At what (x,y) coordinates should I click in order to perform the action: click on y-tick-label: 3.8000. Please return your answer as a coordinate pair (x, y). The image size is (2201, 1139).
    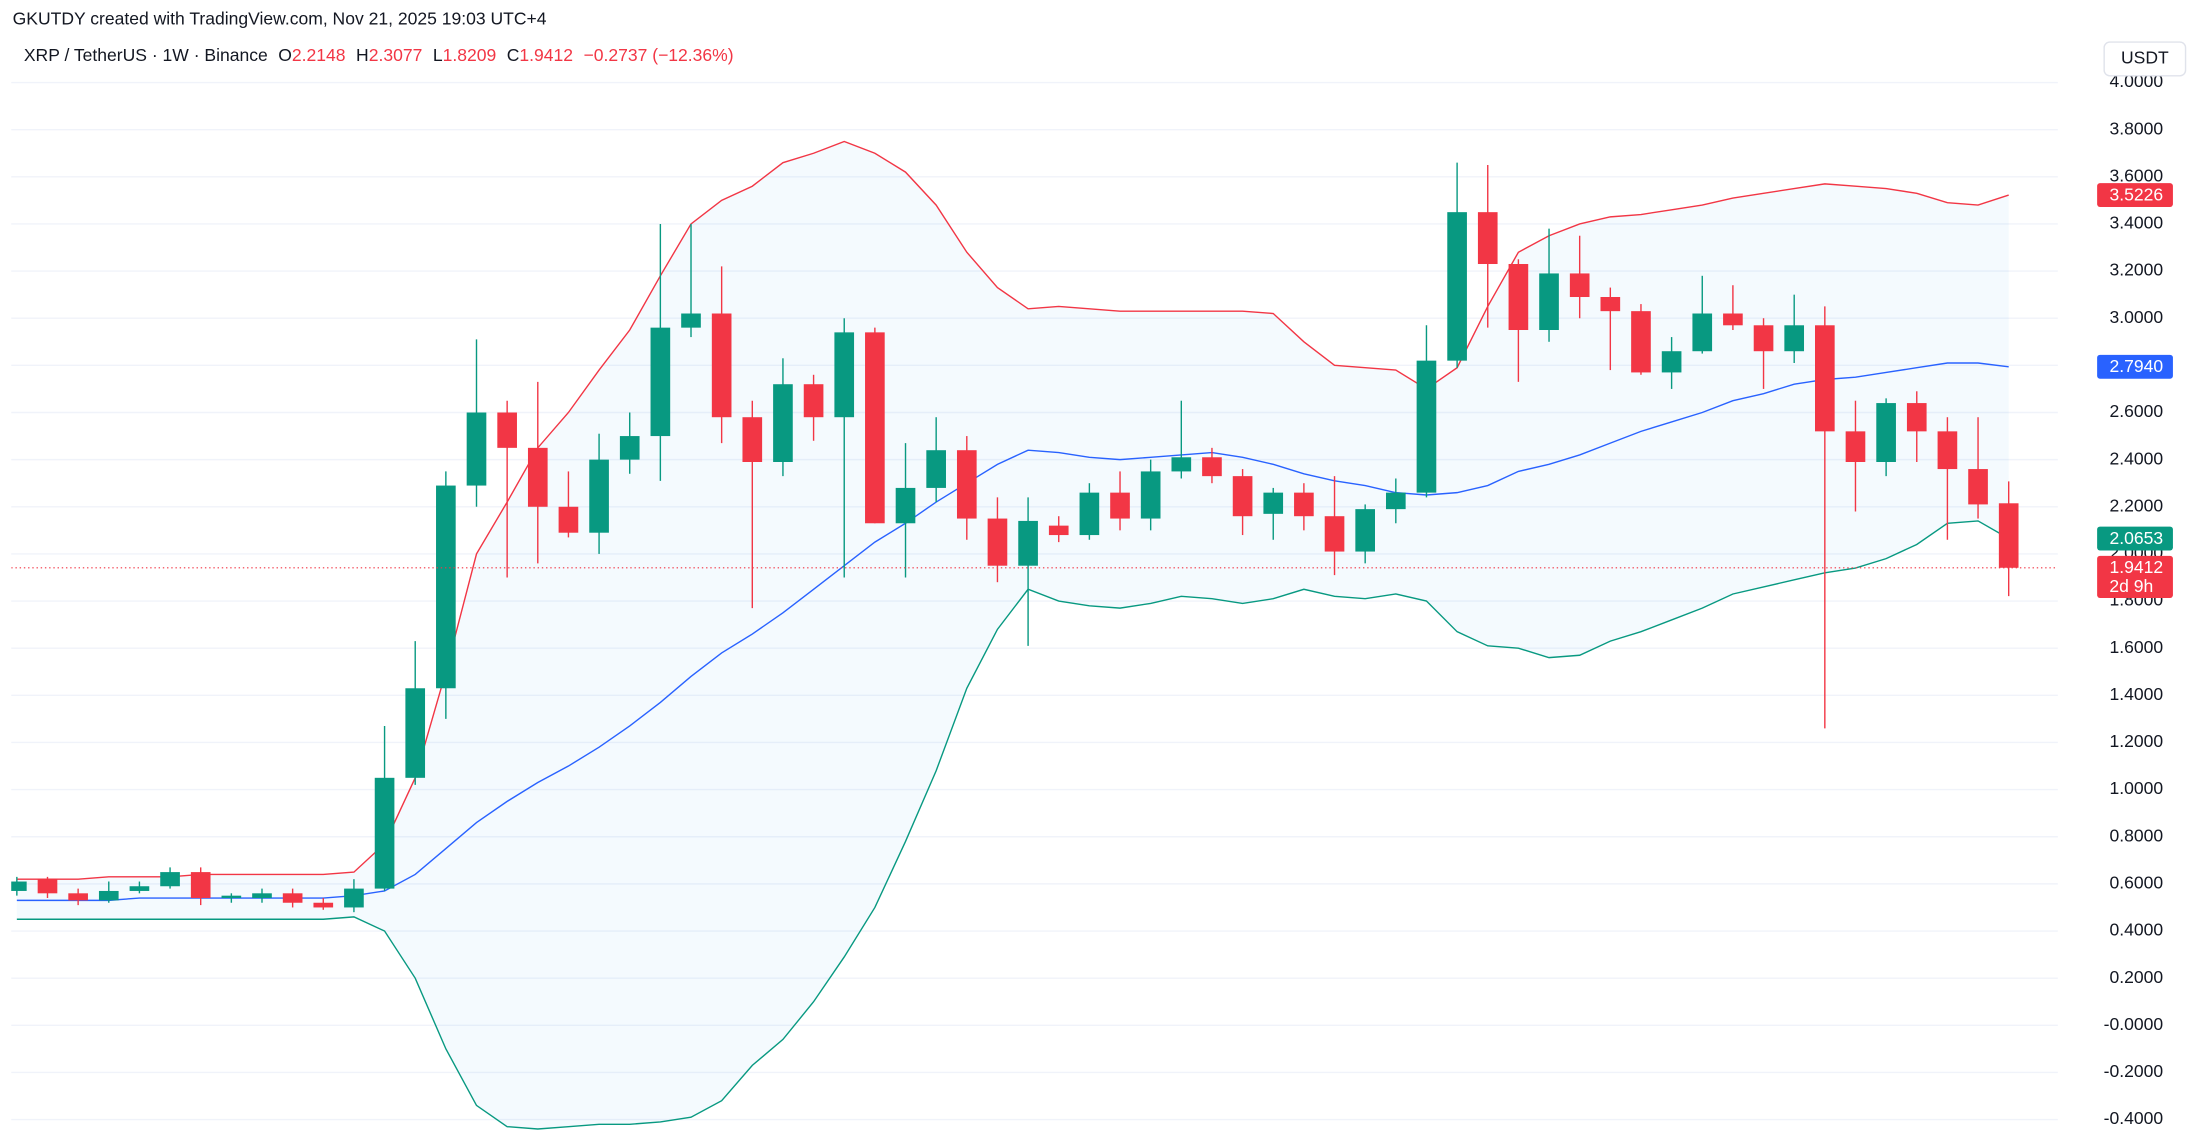
    Looking at the image, I should click on (2136, 128).